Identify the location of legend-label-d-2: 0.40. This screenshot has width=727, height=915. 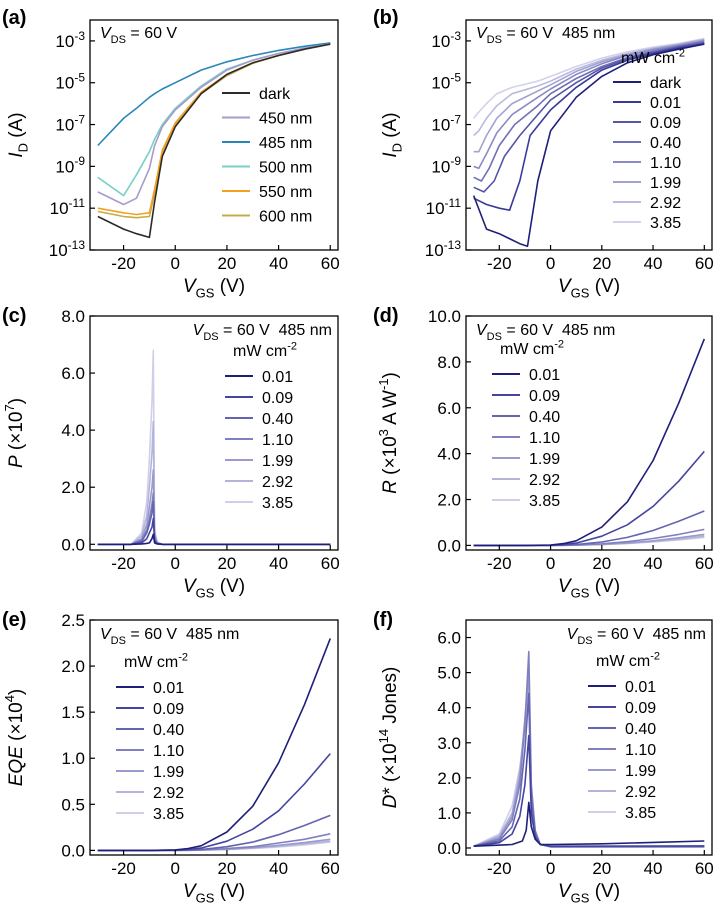
(544, 417).